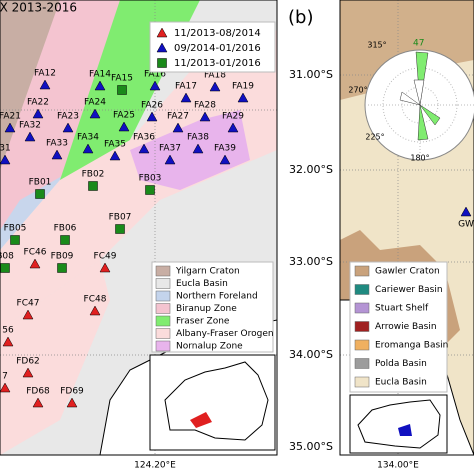 The image size is (474, 474). I want to click on y-axis-label: 35.00°S, so click(311, 446).